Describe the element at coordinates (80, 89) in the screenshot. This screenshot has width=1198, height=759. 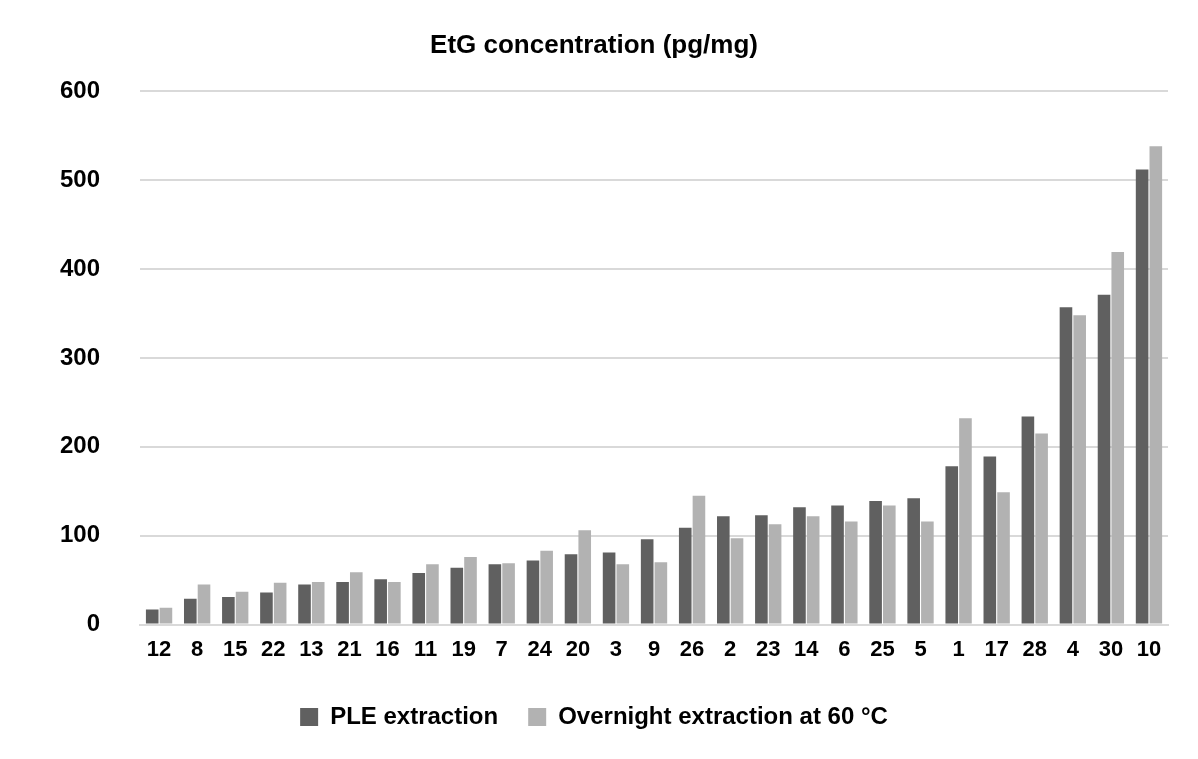
I see `y-tick-label: 600` at that location.